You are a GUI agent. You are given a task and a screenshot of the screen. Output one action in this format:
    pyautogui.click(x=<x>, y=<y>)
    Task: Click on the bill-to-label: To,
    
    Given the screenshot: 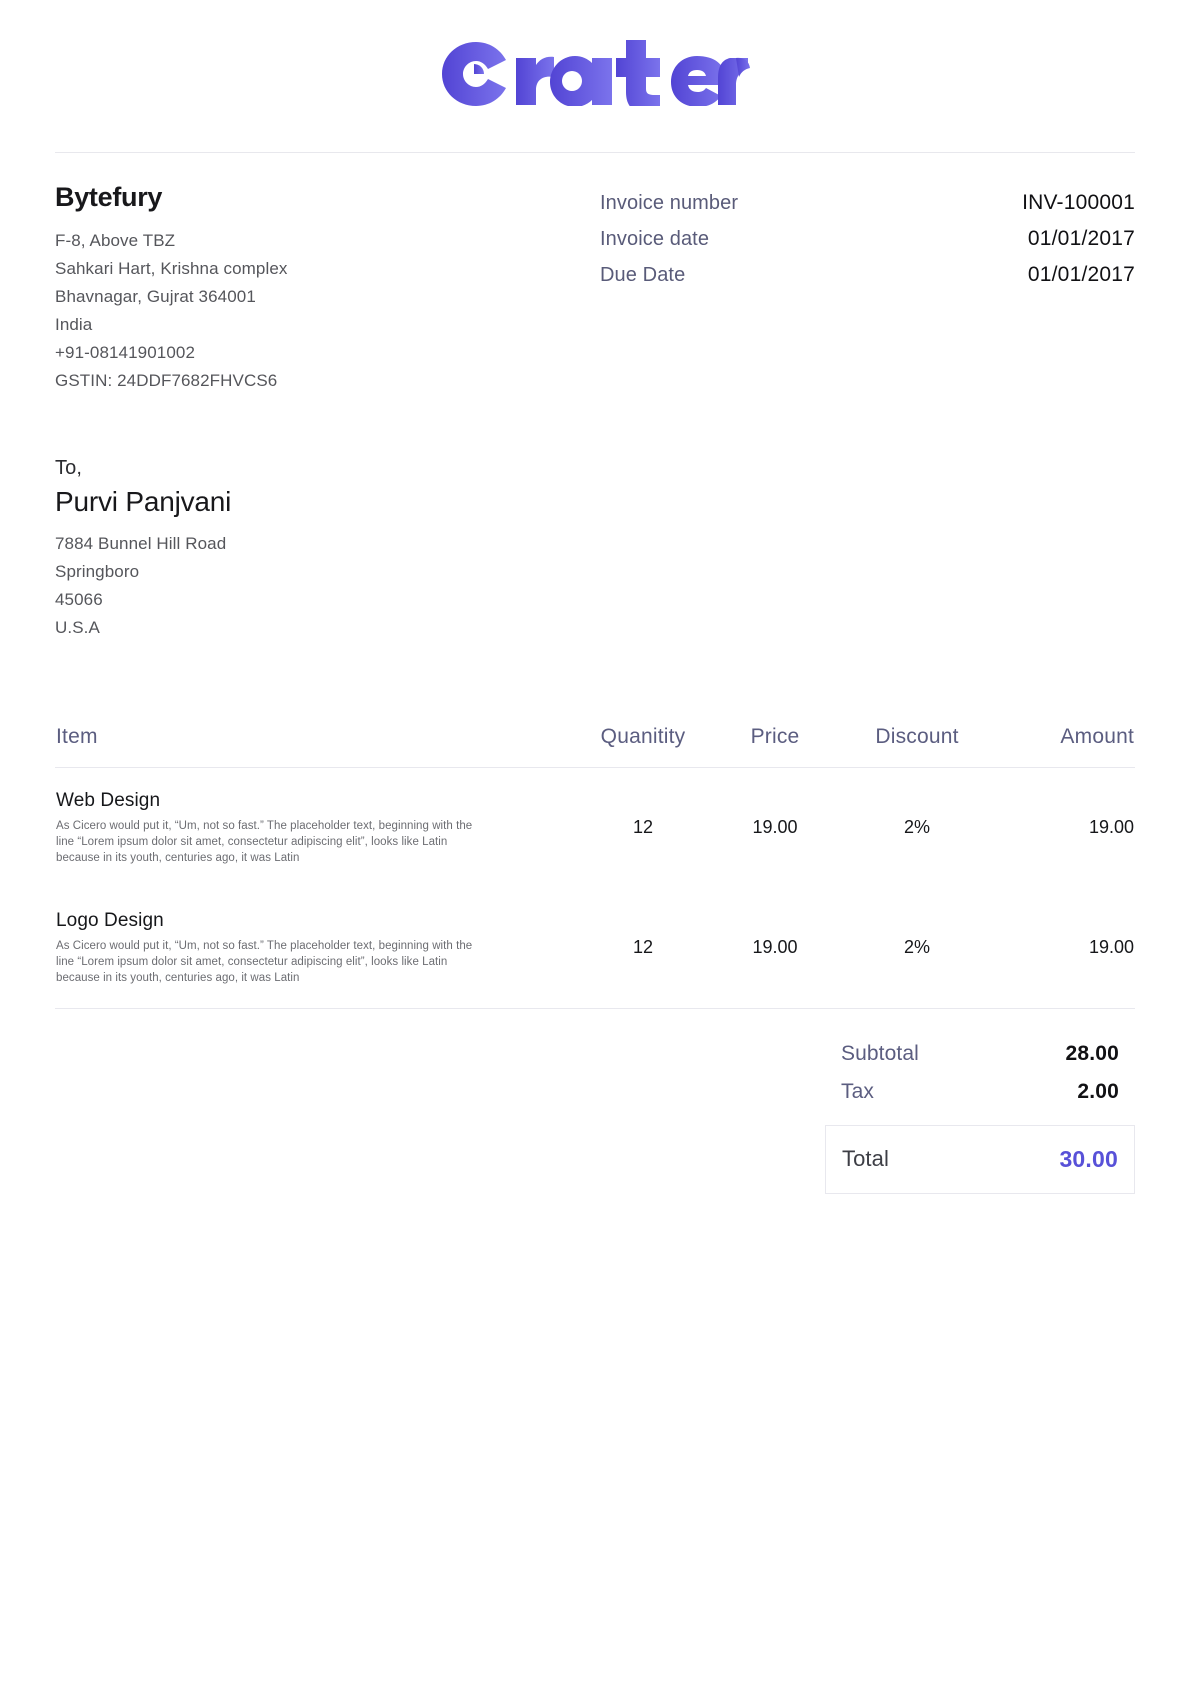 What is the action you would take?
    pyautogui.click(x=68, y=467)
    